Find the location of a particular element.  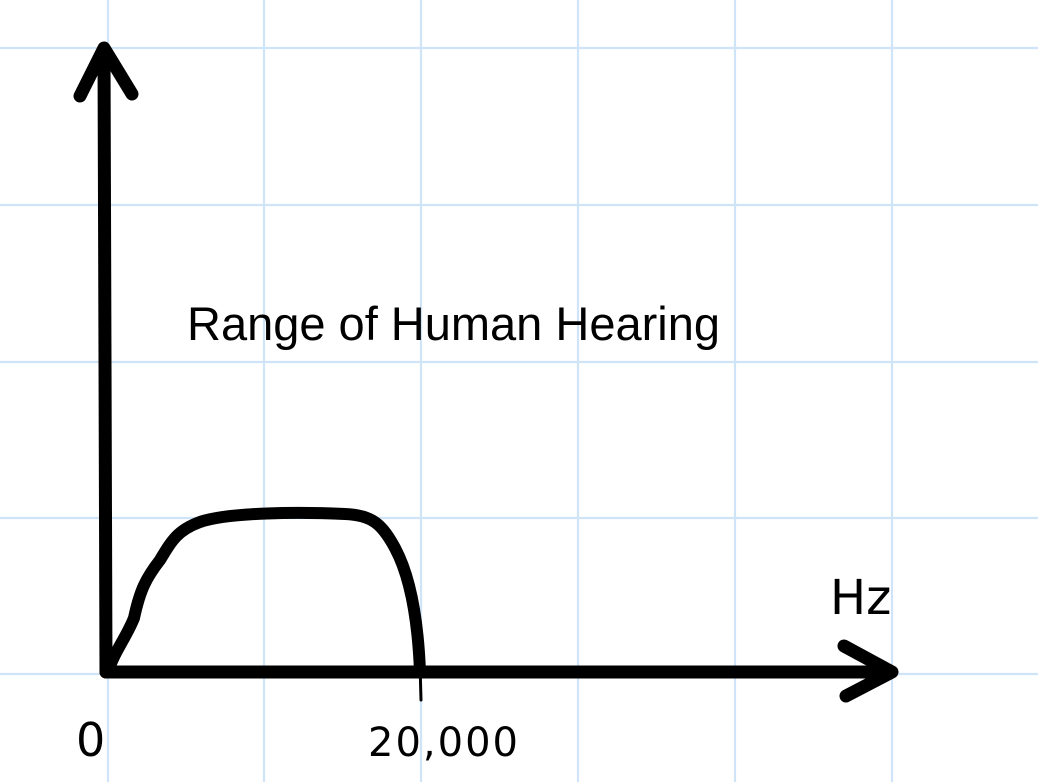

diagram-title: Range of Human Hearing is located at coordinates (453, 323).